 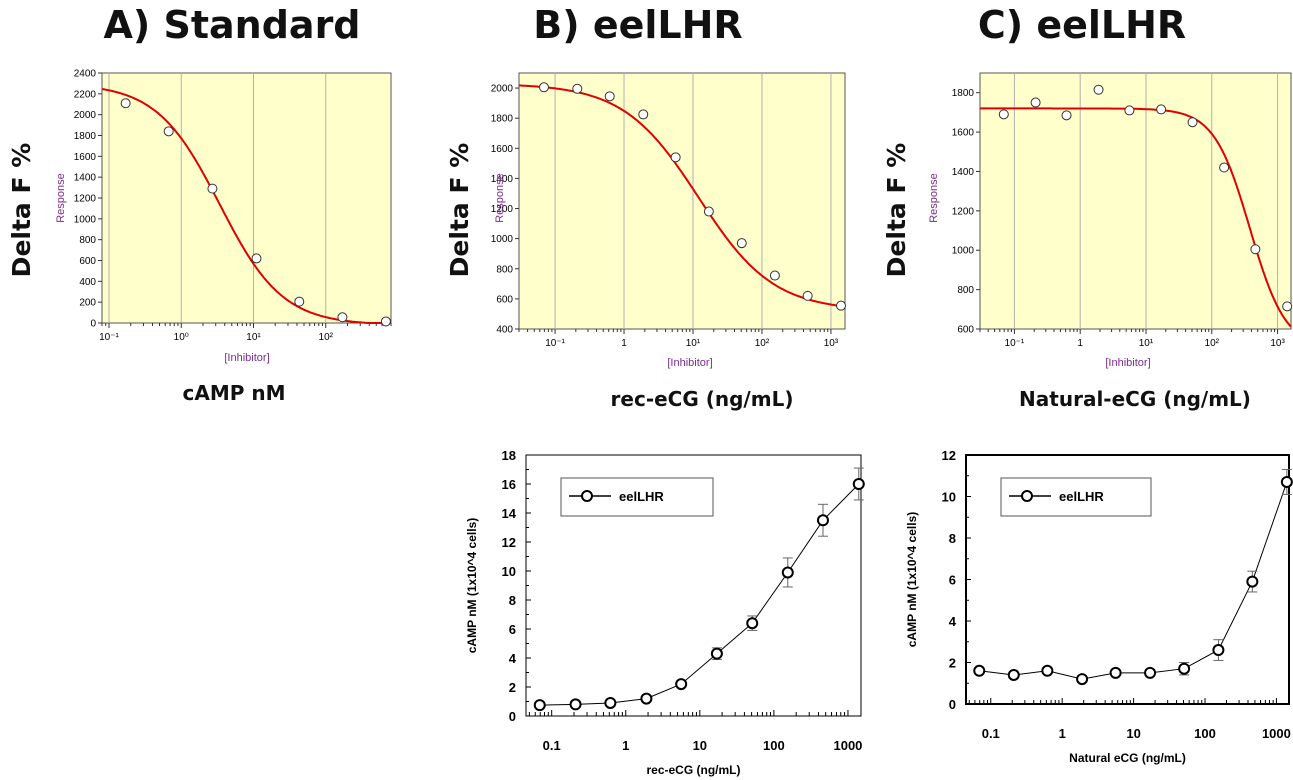 I want to click on y-tick-label: 0, so click(x=512, y=716).